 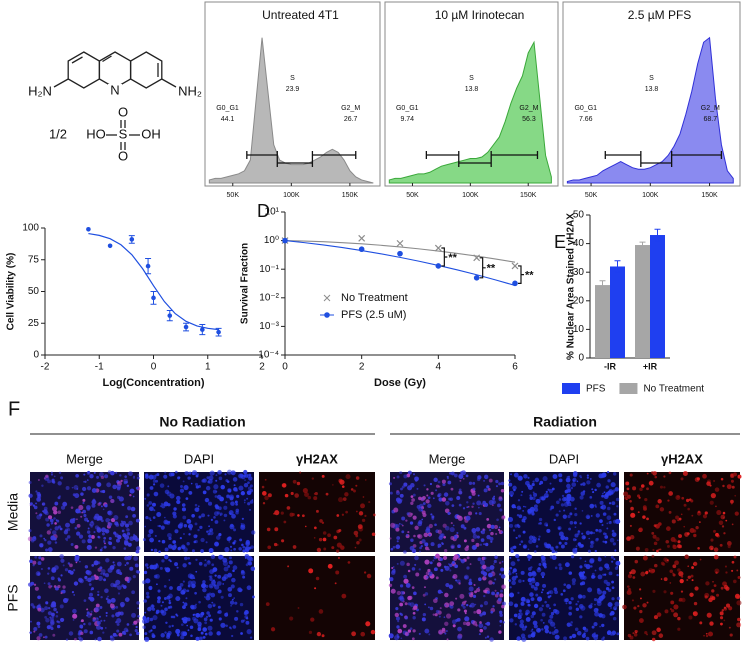 I want to click on atom-label: OH, so click(x=151, y=133).